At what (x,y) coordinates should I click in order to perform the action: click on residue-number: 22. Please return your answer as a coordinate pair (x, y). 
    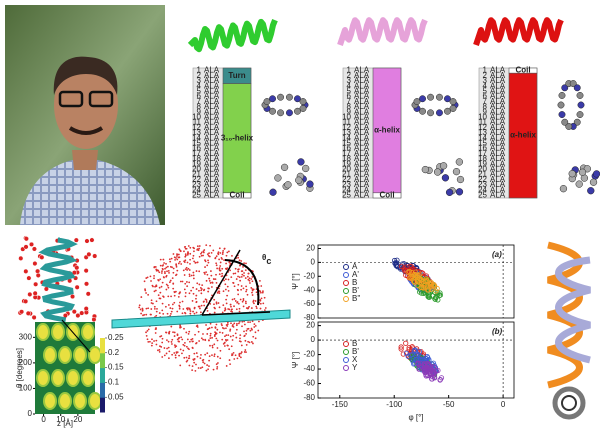
    Looking at the image, I should click on (196, 179).